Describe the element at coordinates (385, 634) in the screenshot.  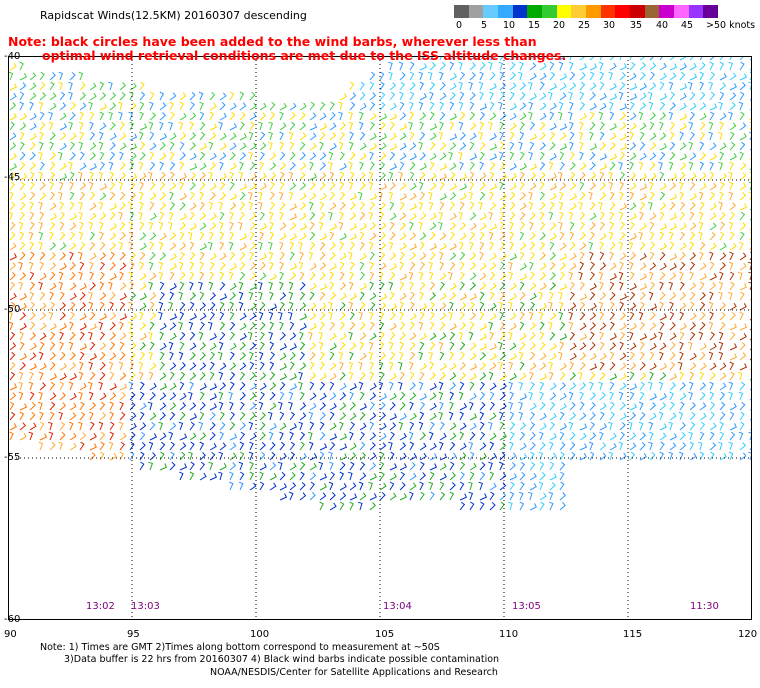
I see `lon-label: 105` at that location.